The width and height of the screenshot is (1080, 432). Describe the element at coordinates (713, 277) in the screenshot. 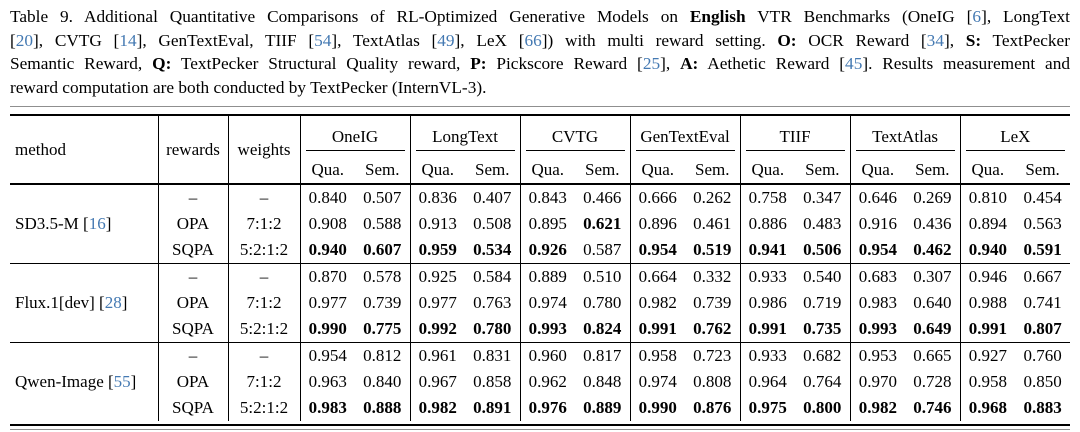

I see `value-cell: 0.332` at that location.